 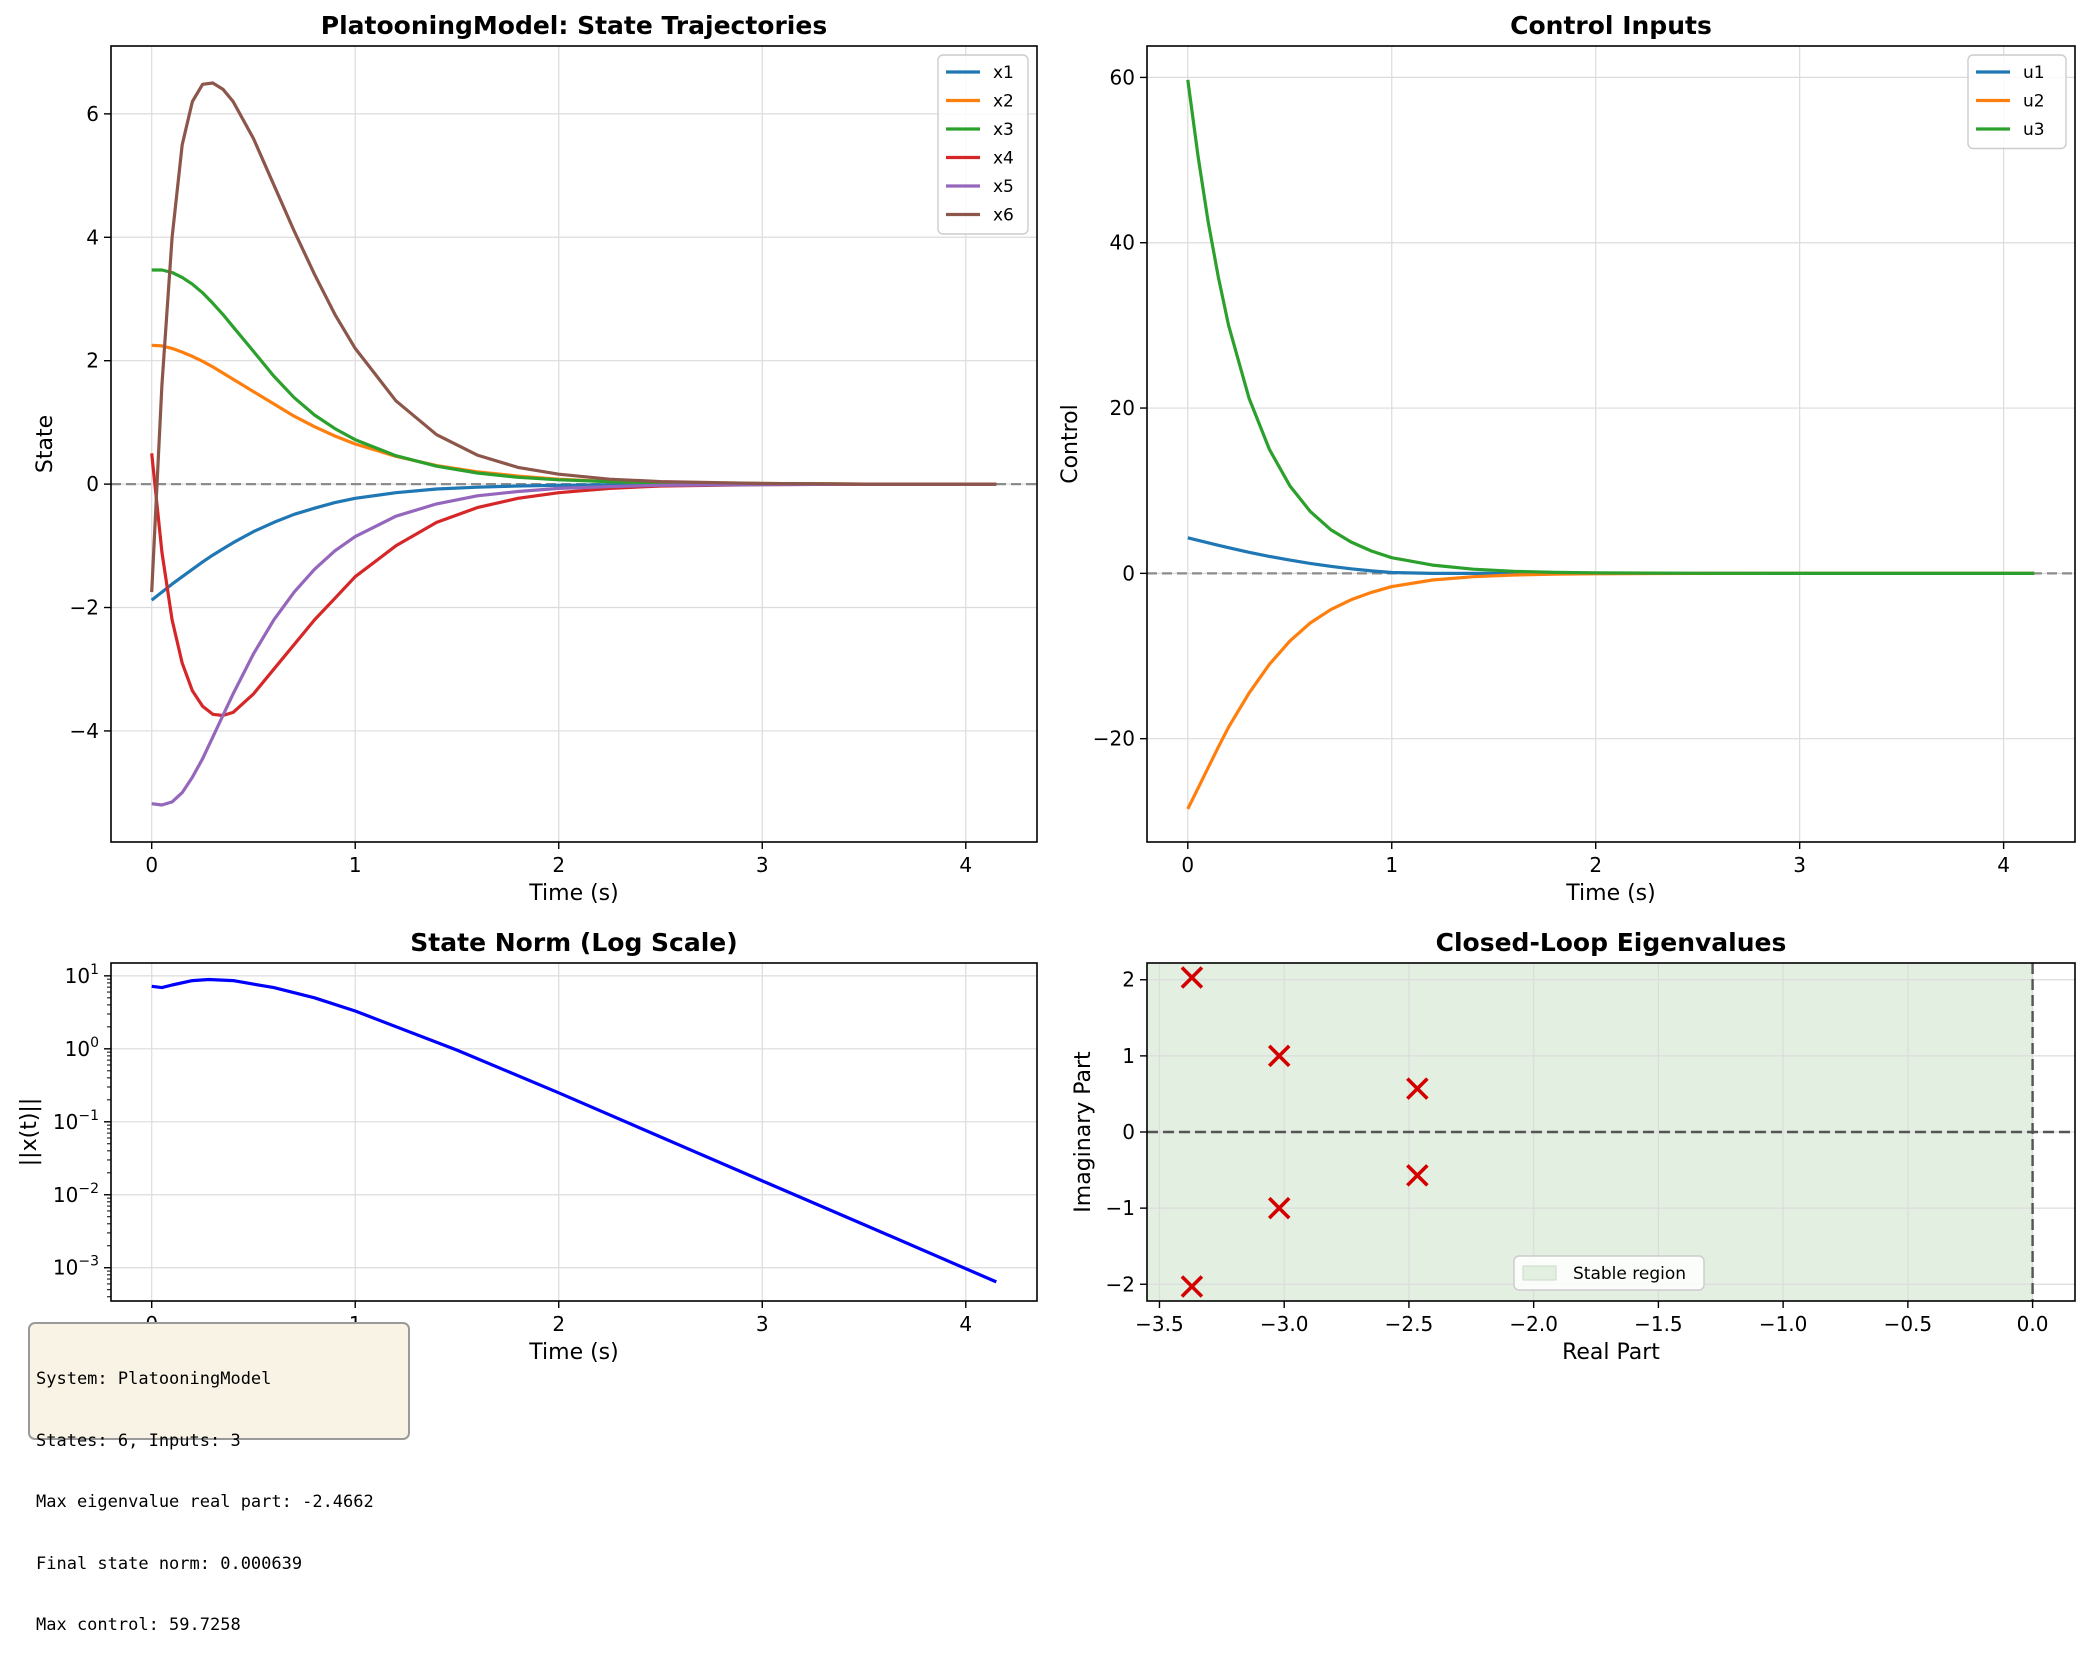 What do you see at coordinates (1611, 25) in the screenshot?
I see `chart-title: Control Inputs` at bounding box center [1611, 25].